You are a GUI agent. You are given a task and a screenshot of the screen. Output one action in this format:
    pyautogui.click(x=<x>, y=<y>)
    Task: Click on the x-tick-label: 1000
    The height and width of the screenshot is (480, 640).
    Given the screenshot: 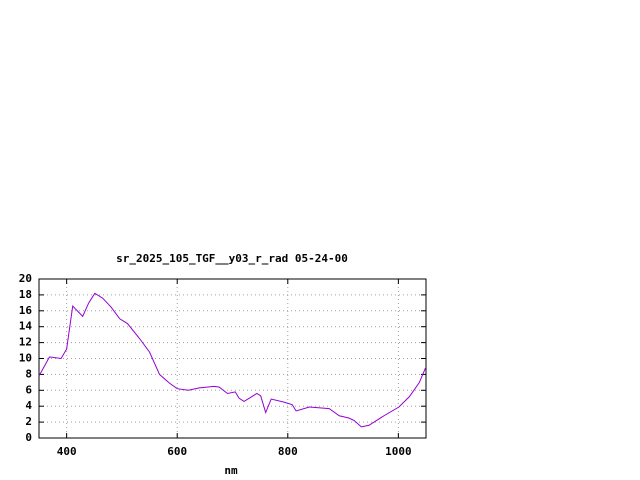 What is the action you would take?
    pyautogui.click(x=398, y=451)
    